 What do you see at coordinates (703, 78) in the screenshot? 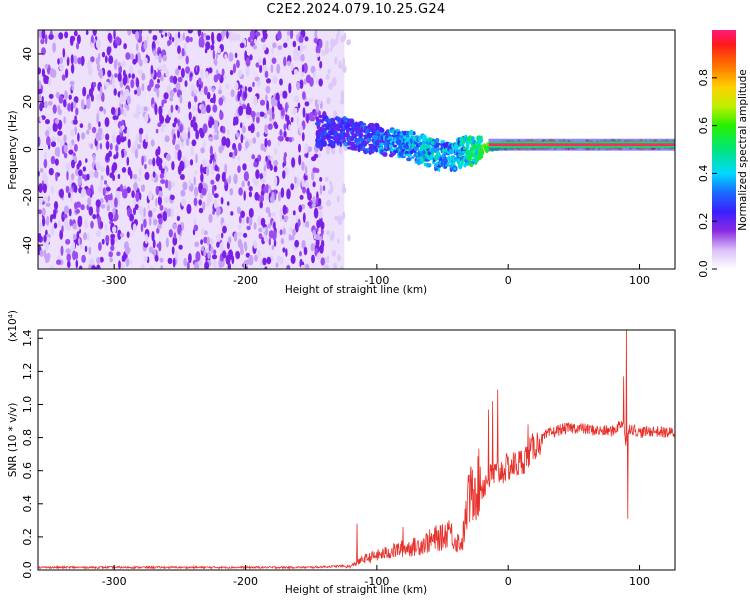
I see `colorbar-tick-label: 0.8` at bounding box center [703, 78].